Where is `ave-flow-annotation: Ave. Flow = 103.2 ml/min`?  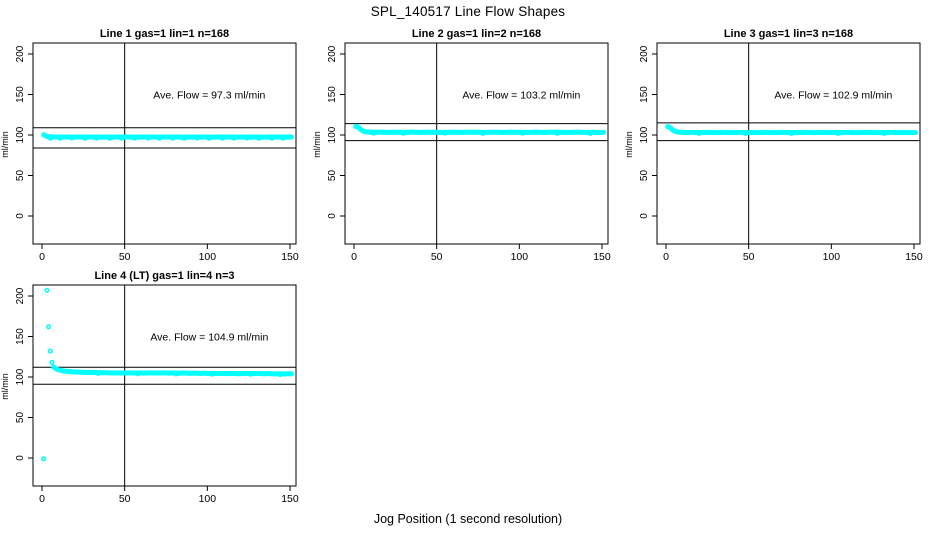 ave-flow-annotation: Ave. Flow = 103.2 ml/min is located at coordinates (521, 96).